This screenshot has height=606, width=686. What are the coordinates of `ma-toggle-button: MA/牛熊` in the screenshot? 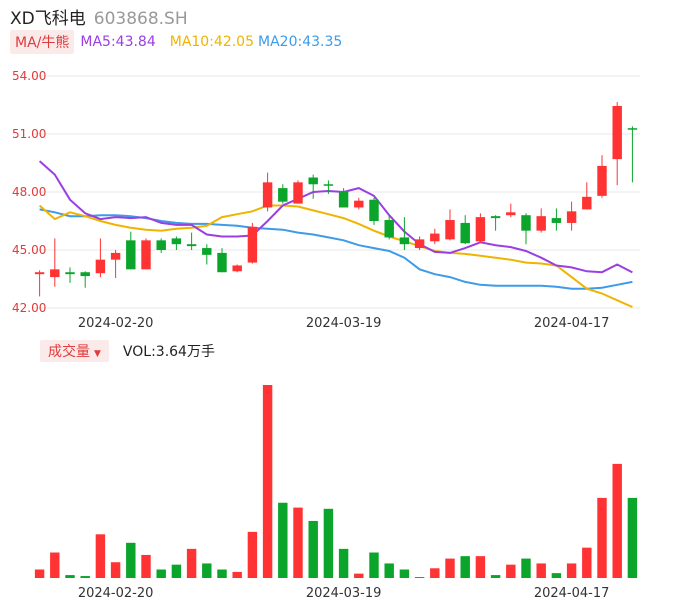 It's located at (42, 42).